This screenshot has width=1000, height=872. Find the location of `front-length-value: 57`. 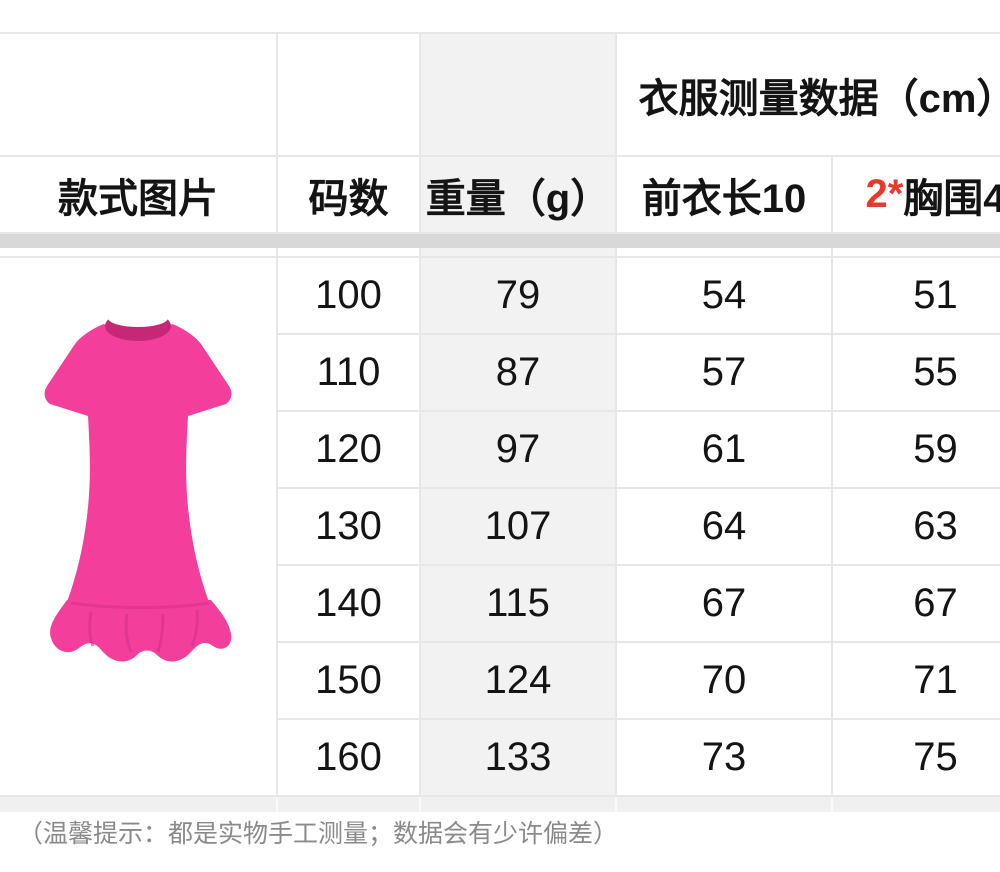

front-length-value: 57 is located at coordinates (725, 373).